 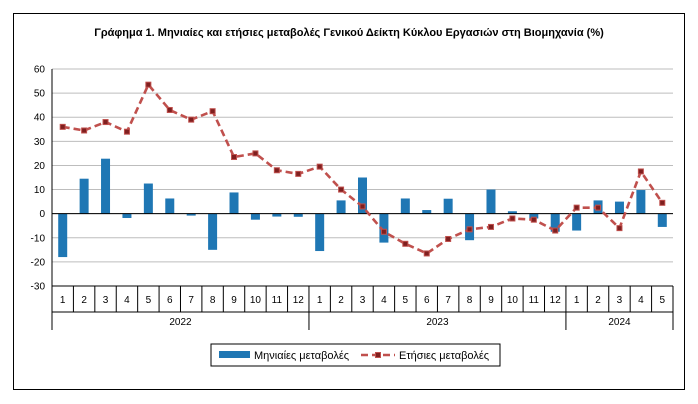 I want to click on y-tick-label: 50, so click(x=40, y=94).